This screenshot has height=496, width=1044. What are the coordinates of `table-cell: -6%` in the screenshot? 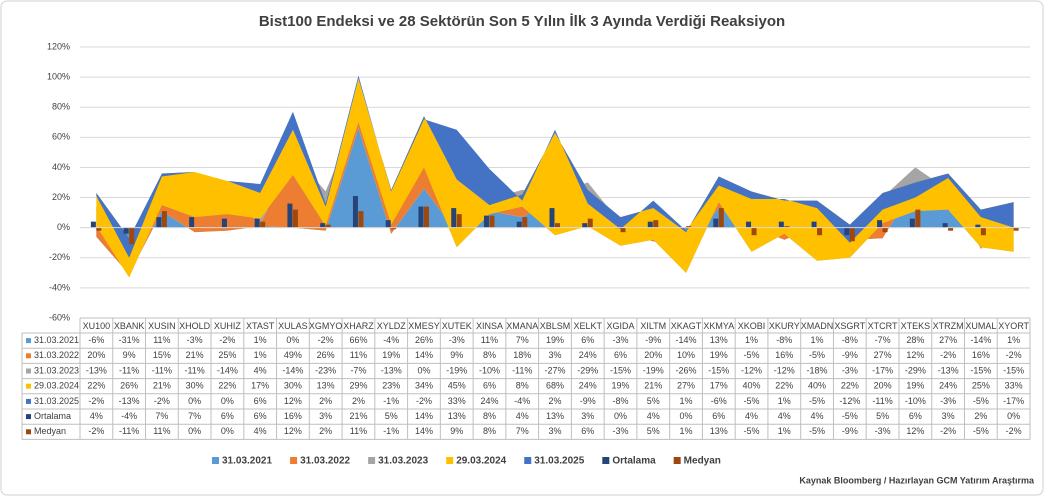 It's located at (719, 401).